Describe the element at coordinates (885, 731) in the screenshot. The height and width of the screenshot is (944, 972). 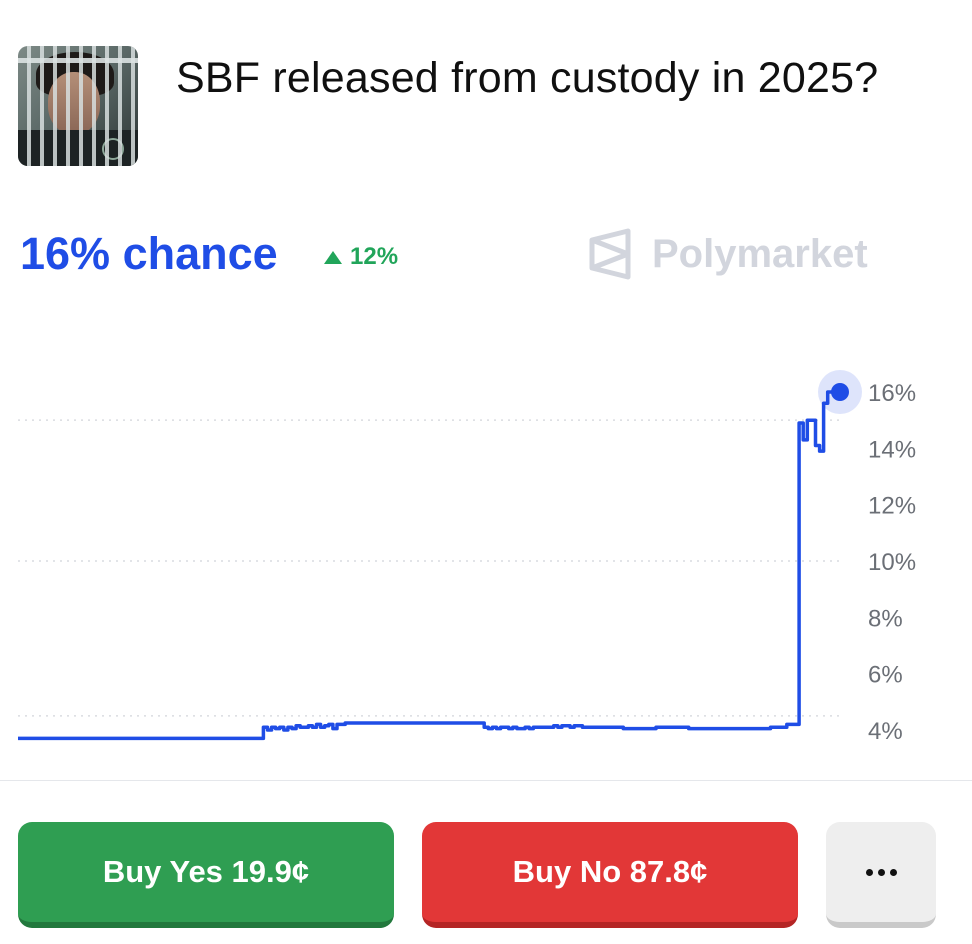
I see `y-tick-label: 4%` at that location.